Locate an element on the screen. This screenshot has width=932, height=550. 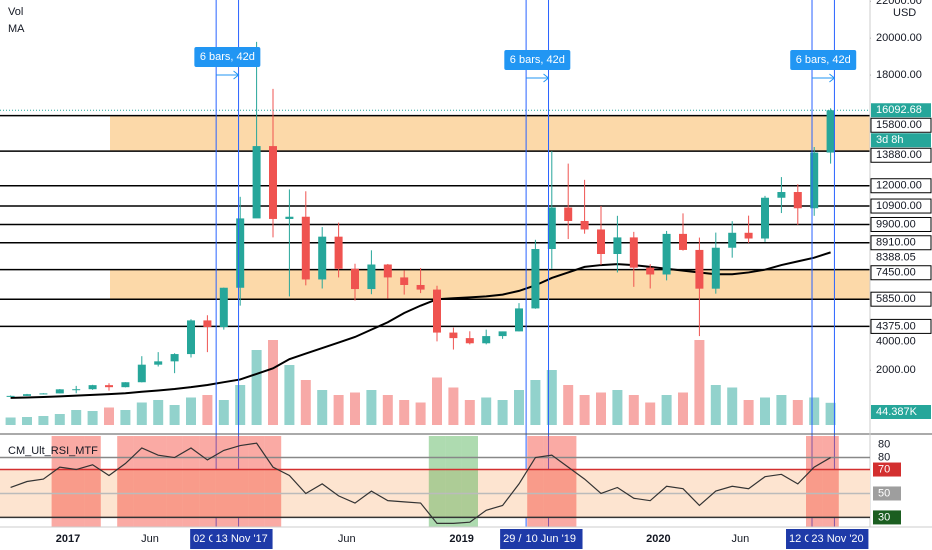
x-tick-label: 2020 is located at coordinates (658, 539).